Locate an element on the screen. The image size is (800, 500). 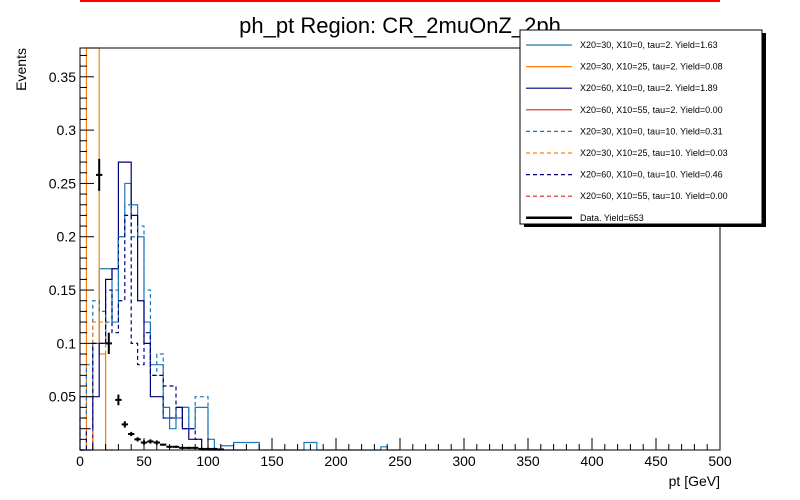
legend-entry: X20=30, X10=0, tau=10. Yield=0.31 is located at coordinates (624, 131).